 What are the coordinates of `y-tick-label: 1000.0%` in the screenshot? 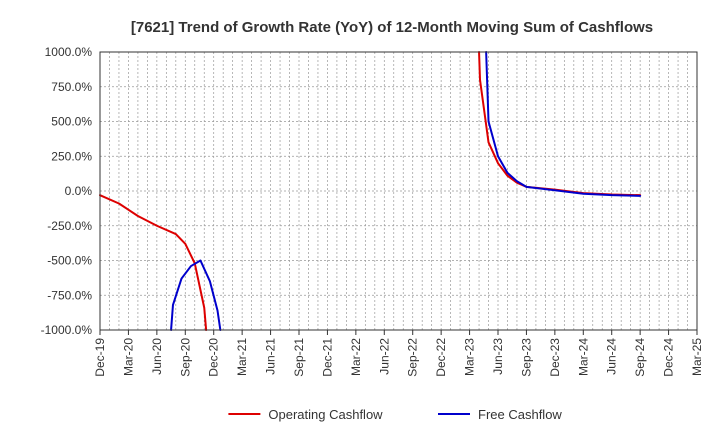 It's located at (69, 52).